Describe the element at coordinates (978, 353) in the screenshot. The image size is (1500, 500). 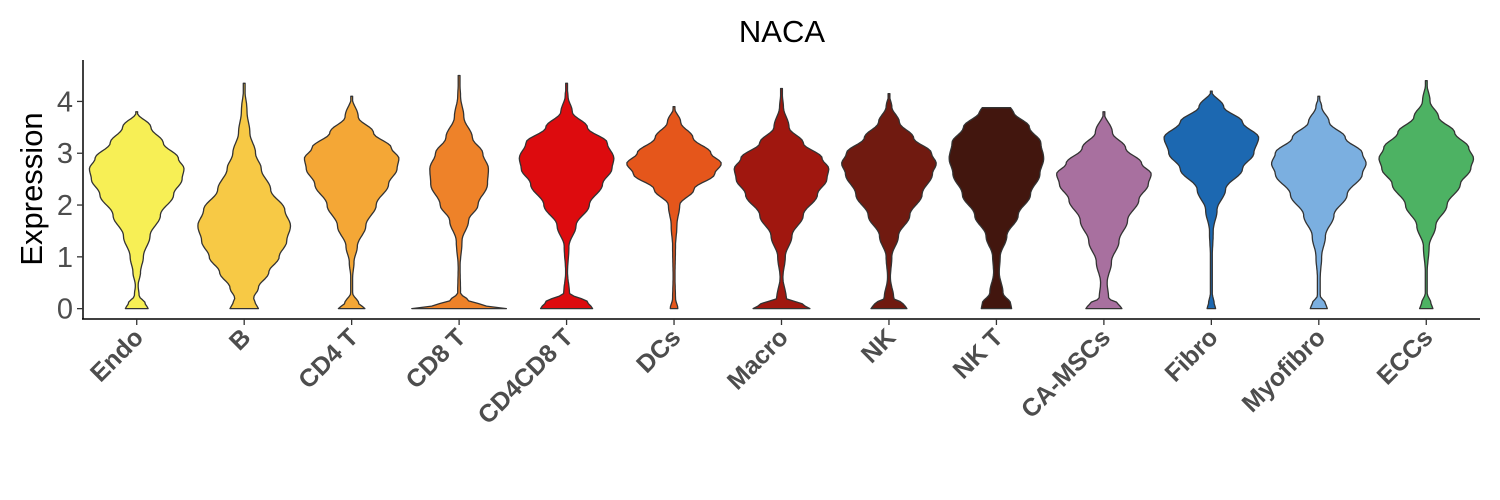
I see `x-tick-label: NK T` at that location.